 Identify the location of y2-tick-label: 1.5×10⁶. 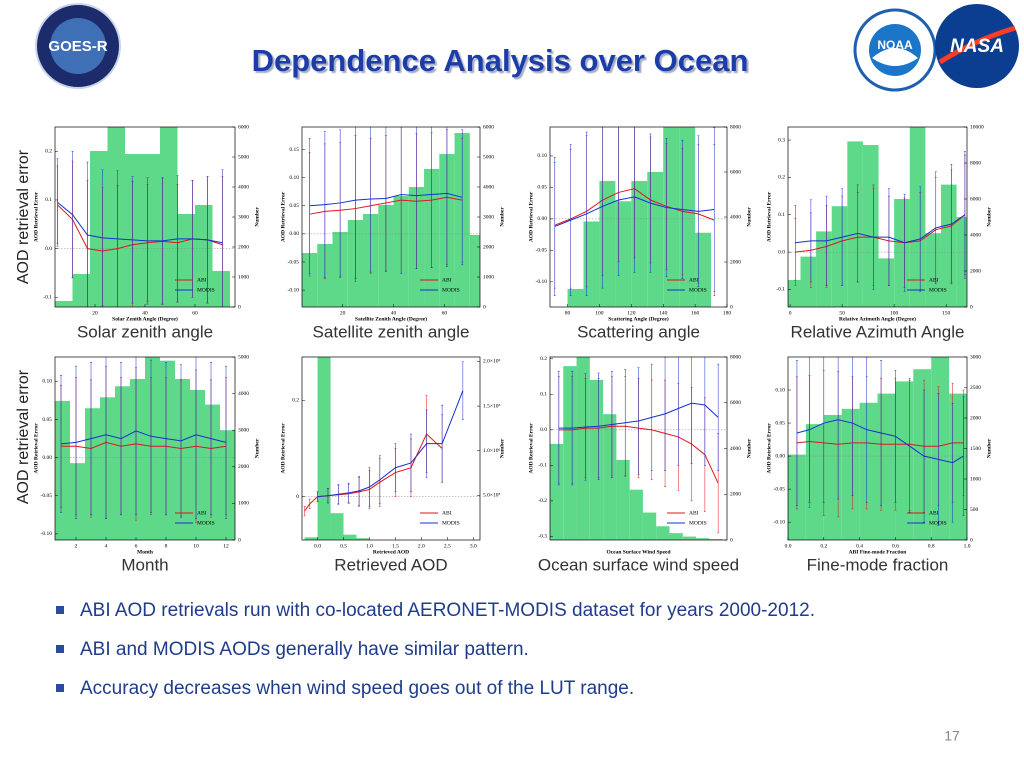
(491, 406).